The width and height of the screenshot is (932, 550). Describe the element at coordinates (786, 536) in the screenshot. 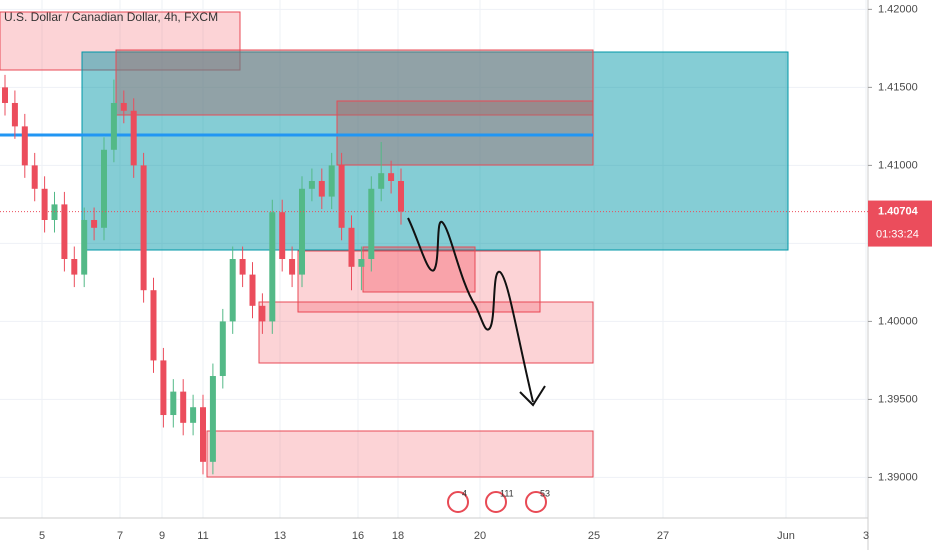

I see `x-tick-label: Jun` at that location.